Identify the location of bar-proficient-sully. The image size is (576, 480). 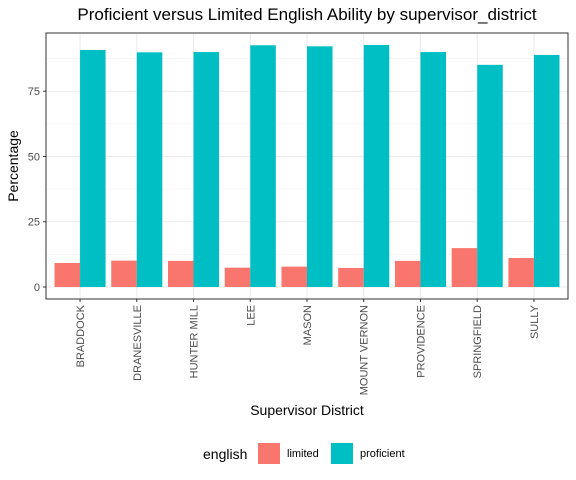
(546, 170).